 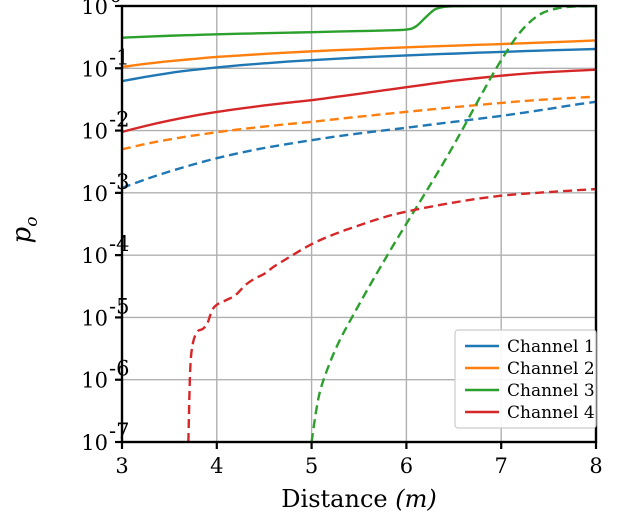 What do you see at coordinates (595, 466) in the screenshot?
I see `xtick-label-5: 8` at bounding box center [595, 466].